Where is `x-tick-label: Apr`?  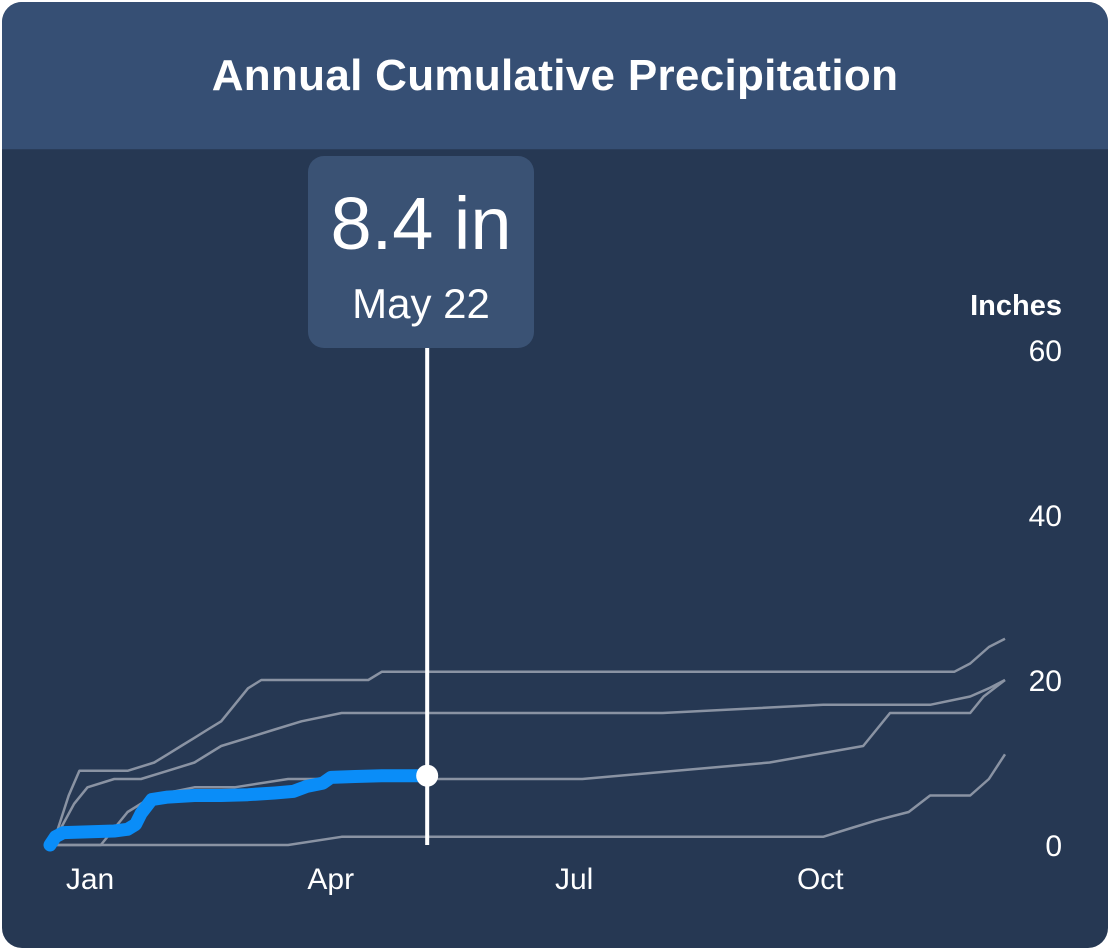 x-tick-label: Apr is located at coordinates (330, 879).